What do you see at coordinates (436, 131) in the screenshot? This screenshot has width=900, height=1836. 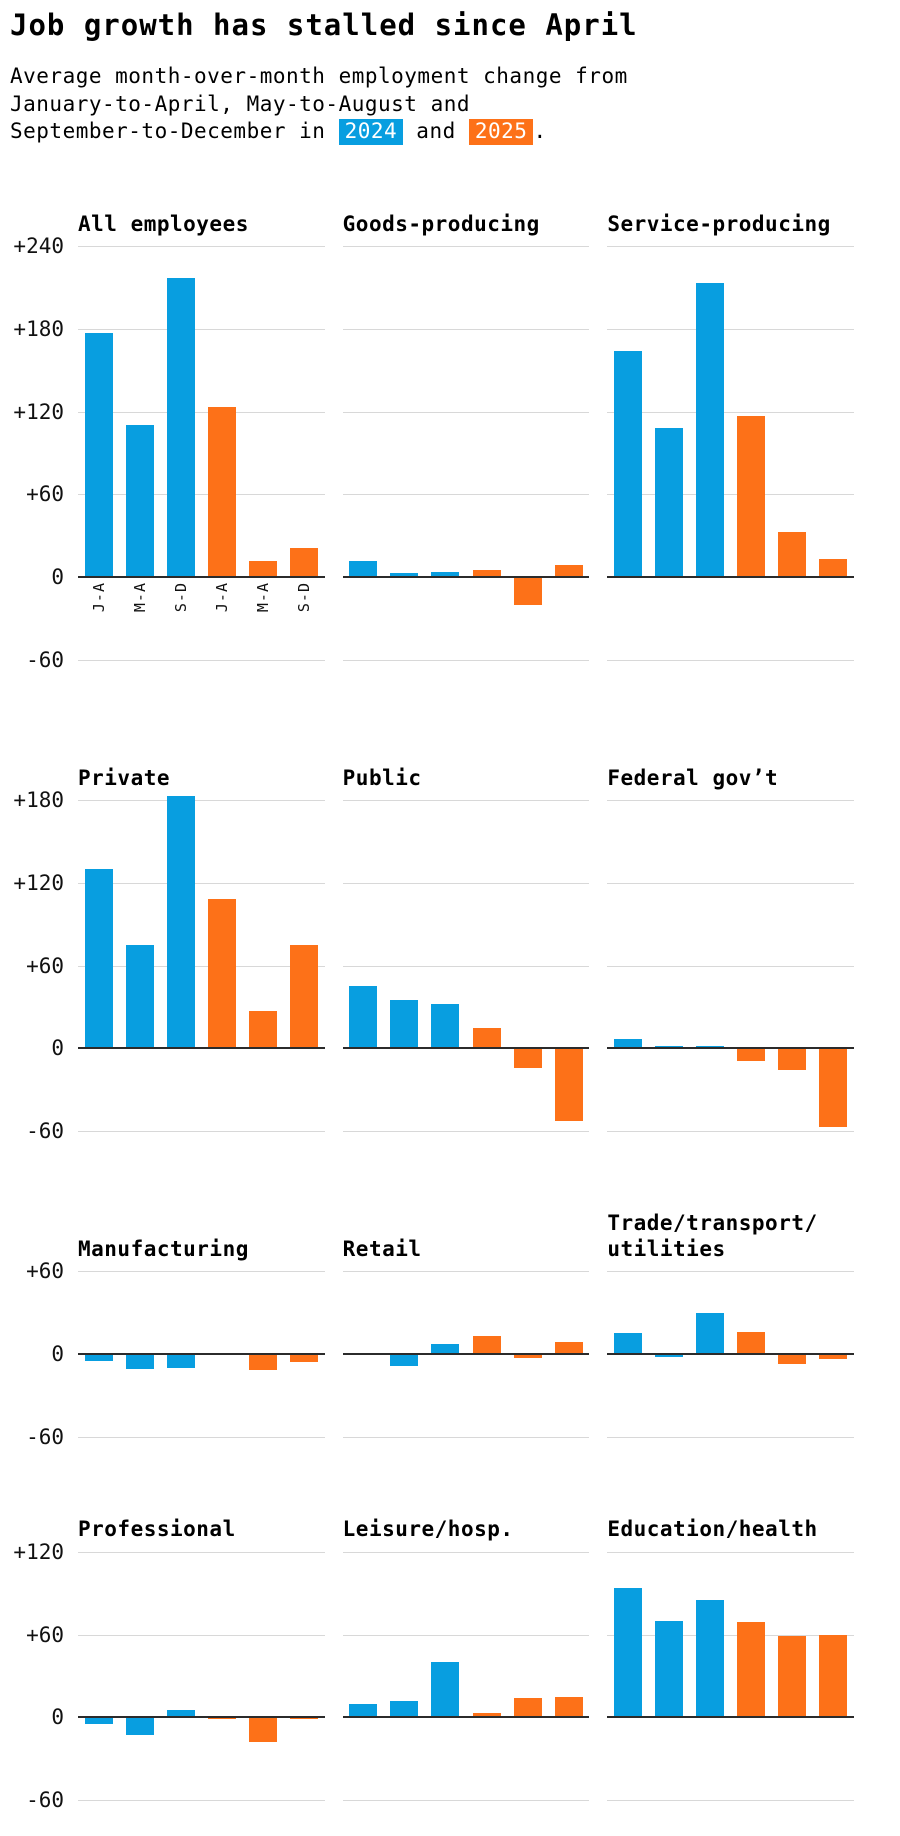 I see `subtitle-and-text: and` at bounding box center [436, 131].